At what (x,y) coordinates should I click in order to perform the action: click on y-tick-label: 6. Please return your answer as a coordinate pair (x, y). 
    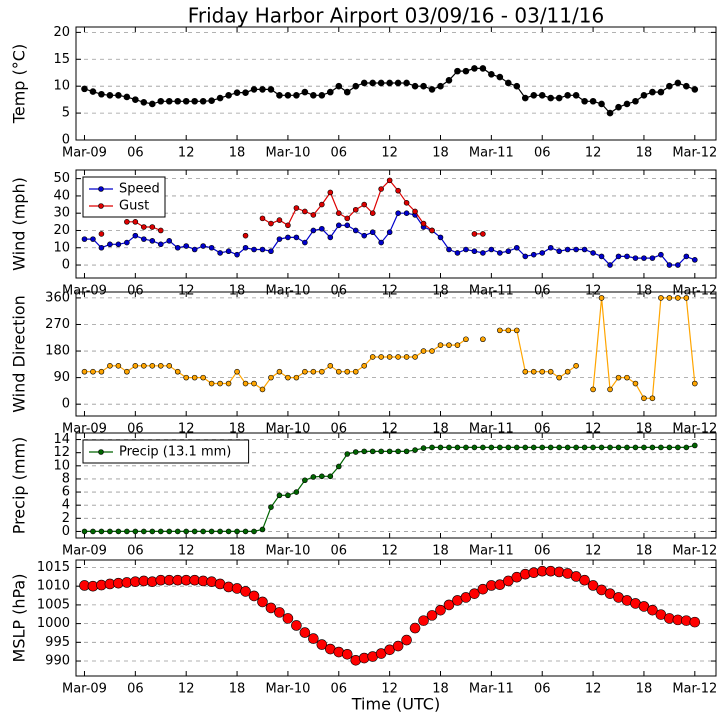
    Looking at the image, I should click on (66, 492).